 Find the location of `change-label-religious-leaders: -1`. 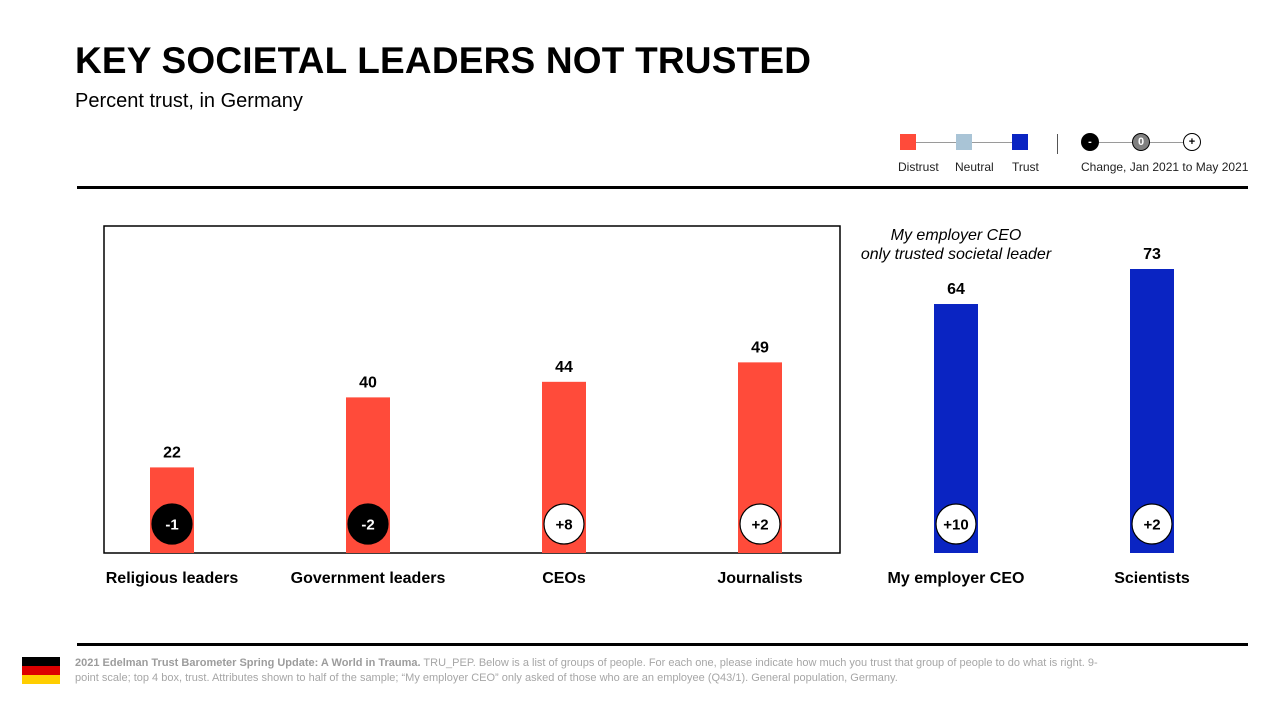

change-label-religious-leaders: -1 is located at coordinates (171, 525).